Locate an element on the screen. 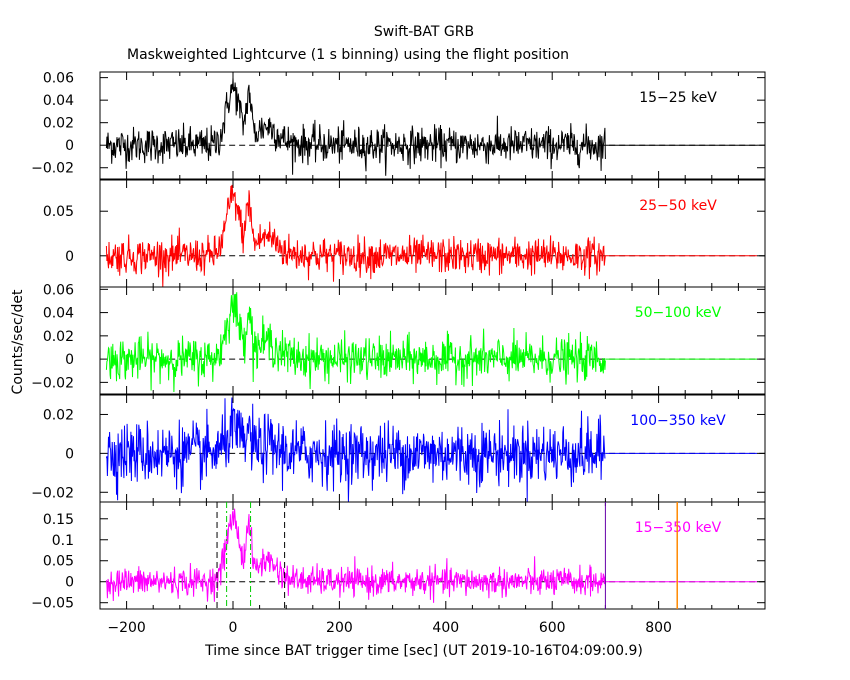 Image resolution: width=850 pixels, height=680 pixels. series-label: 50−100 keV is located at coordinates (678, 313).